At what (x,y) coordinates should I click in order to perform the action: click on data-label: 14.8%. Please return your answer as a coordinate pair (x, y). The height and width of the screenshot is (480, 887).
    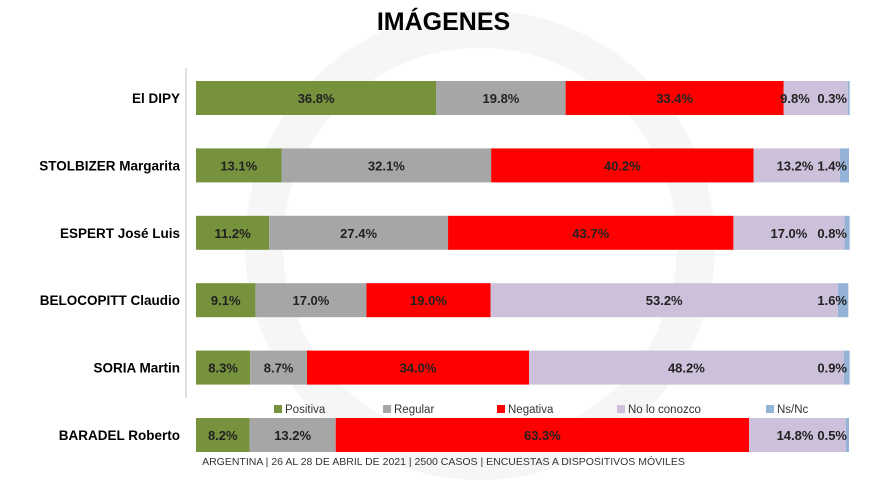
    Looking at the image, I should click on (795, 435).